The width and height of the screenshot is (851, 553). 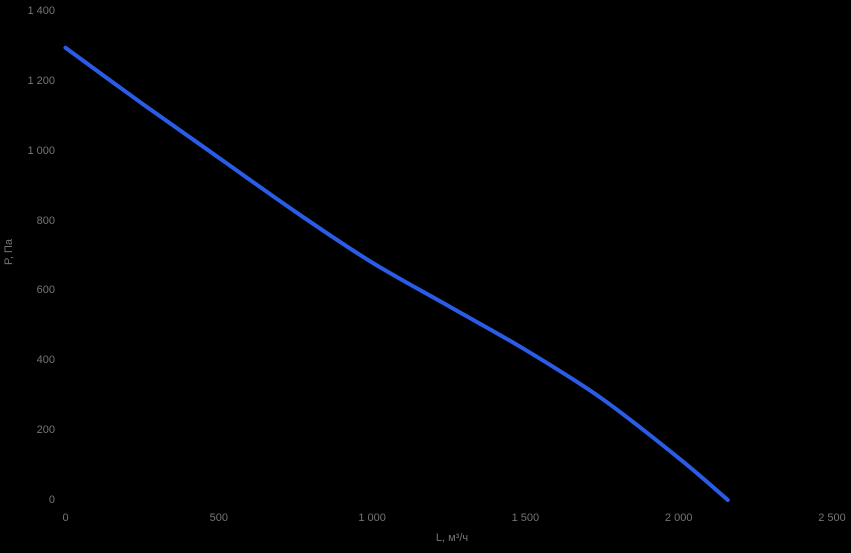 What do you see at coordinates (45, 430) in the screenshot?
I see `y-tick-label: 200` at bounding box center [45, 430].